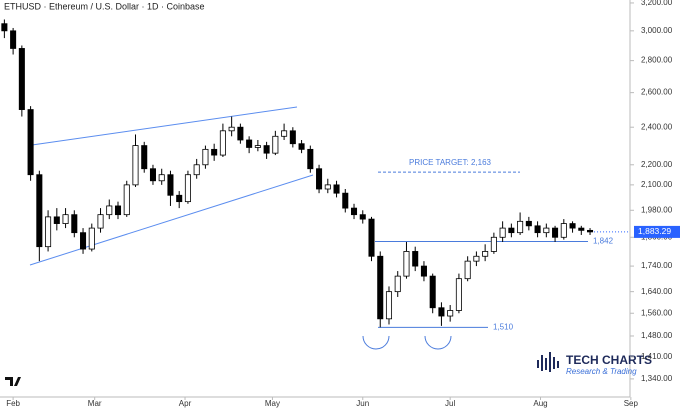  Describe the element at coordinates (362, 403) in the screenshot. I see `x-tick-label: Jun` at that location.